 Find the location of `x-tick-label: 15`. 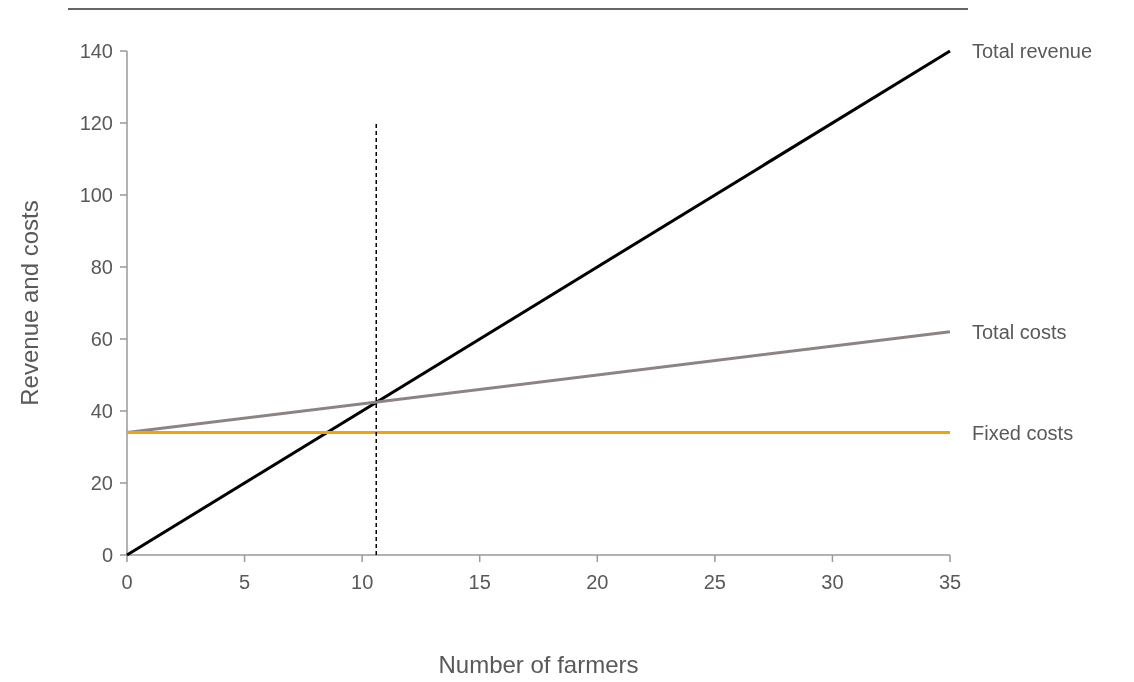

x-tick-label: 15 is located at coordinates (479, 582).